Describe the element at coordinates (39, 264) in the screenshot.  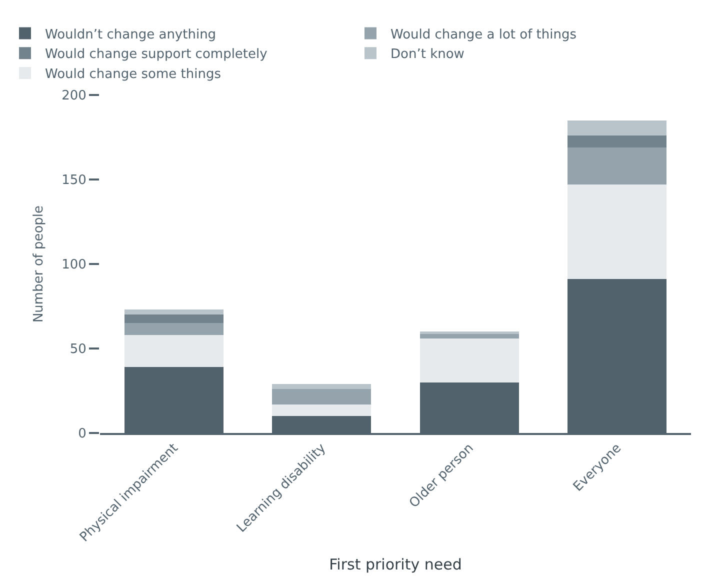
I see `y-axis-title: Number of people` at that location.